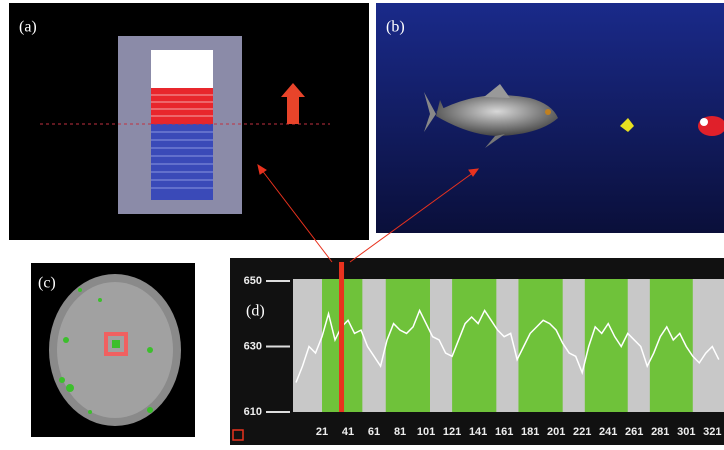 The width and height of the screenshot is (724, 450). What do you see at coordinates (253, 412) in the screenshot?
I see `y-tick-label: 610` at bounding box center [253, 412].